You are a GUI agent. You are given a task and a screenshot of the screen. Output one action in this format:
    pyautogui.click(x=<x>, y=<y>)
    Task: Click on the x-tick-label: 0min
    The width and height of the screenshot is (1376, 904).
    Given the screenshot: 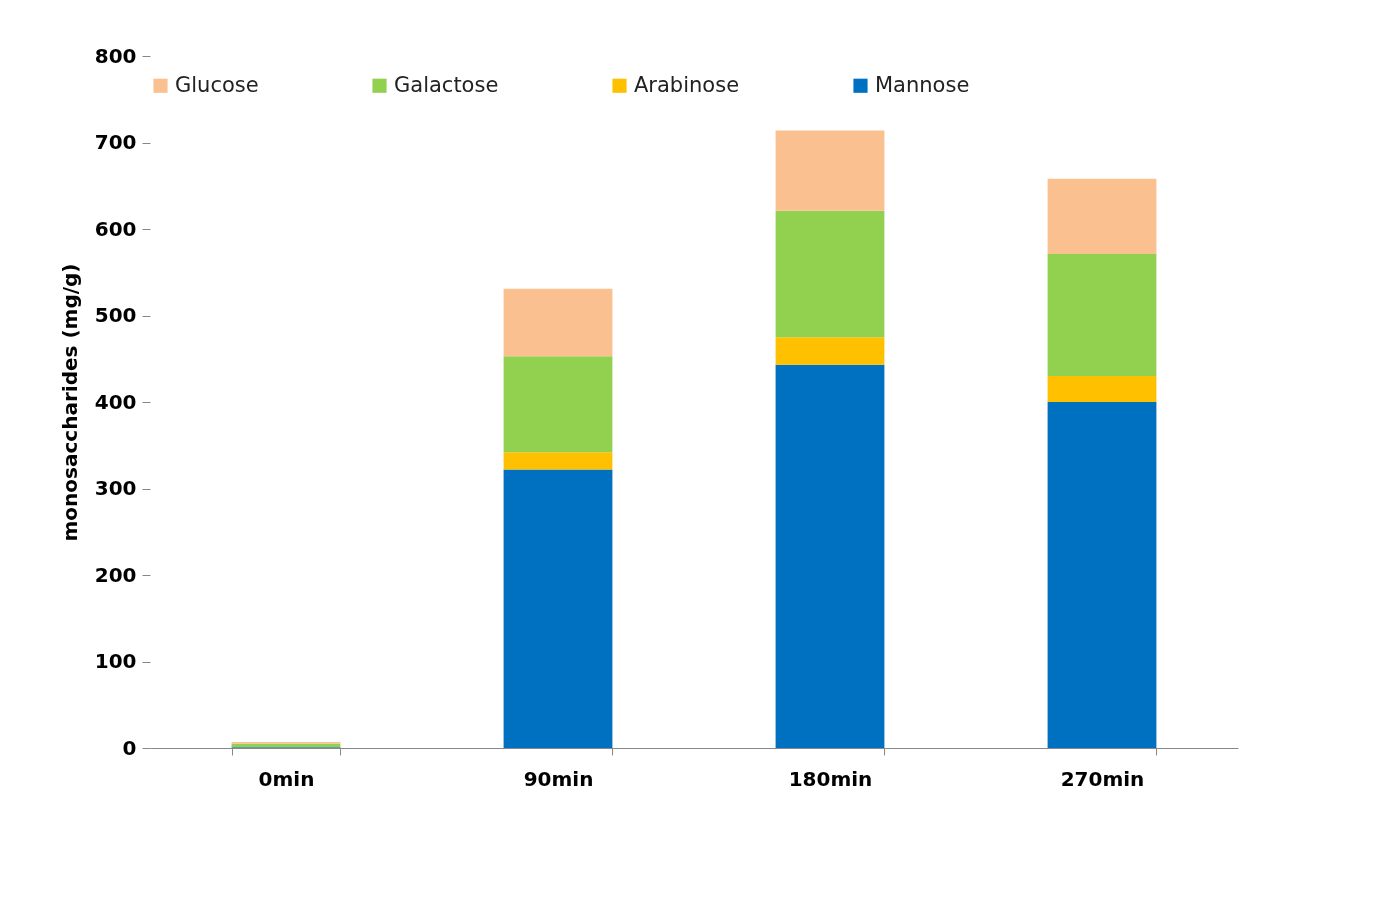 What is the action you would take?
    pyautogui.click(x=286, y=778)
    